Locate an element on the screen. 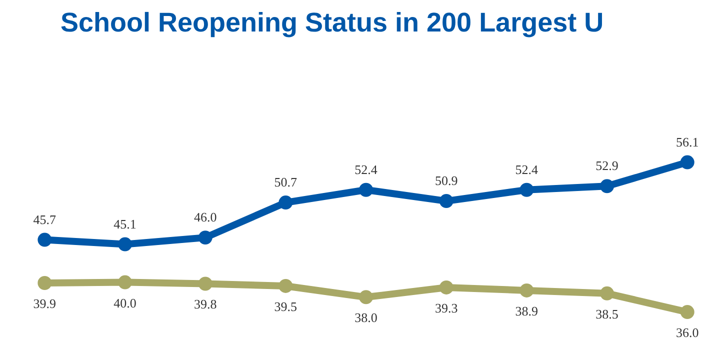 This screenshot has width=723, height=349. data-label: 39.5 is located at coordinates (286, 306).